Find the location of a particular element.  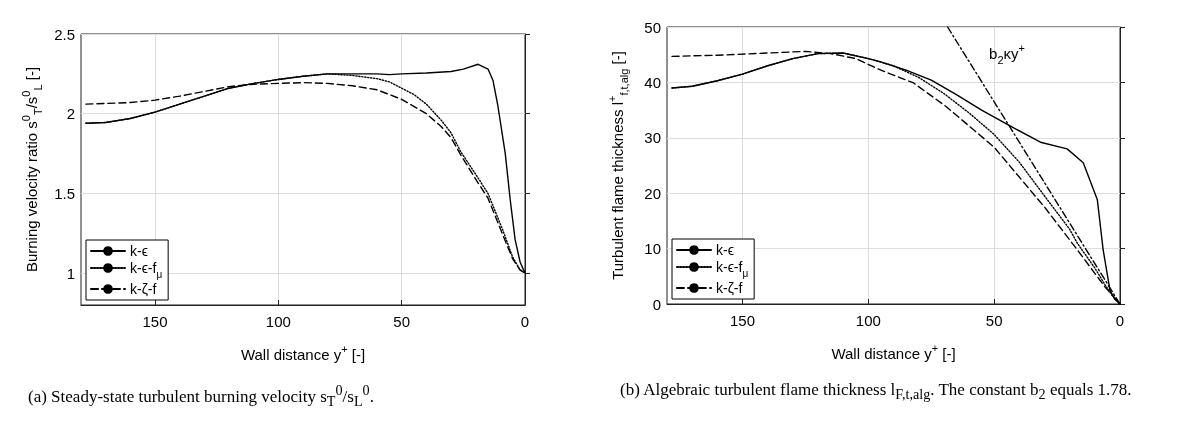

y-tick-label: 1 is located at coordinates (70, 273).